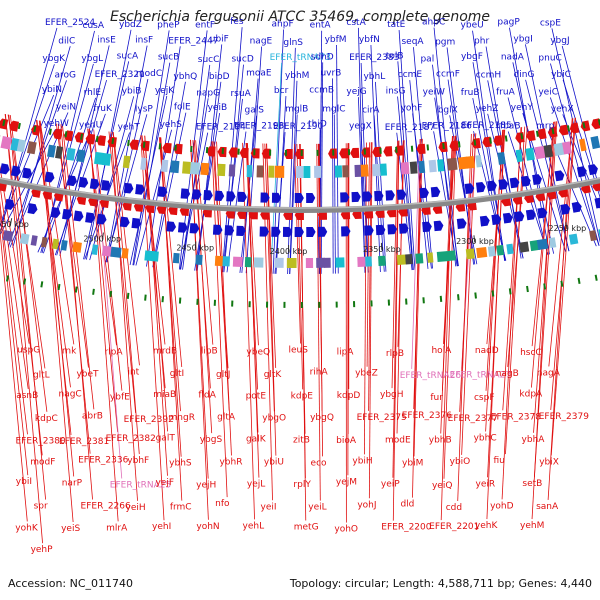 Image resolution: width=600 pixels, height=600 pixels. Describe the element at coordinates (487, 109) in the screenshot. I see `gene-label-forward: yehZ` at that location.